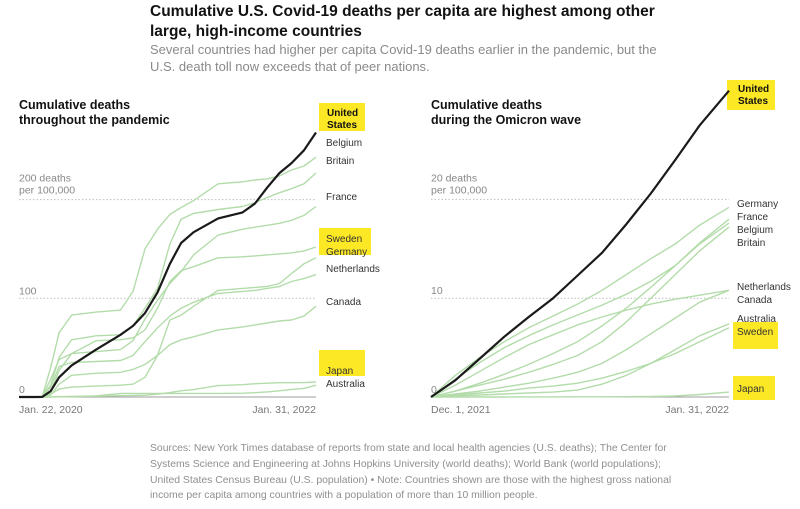 Image resolution: width=800 pixels, height=509 pixels. What do you see at coordinates (45, 179) in the screenshot?
I see `y-tick-label: 200 deaths` at bounding box center [45, 179].